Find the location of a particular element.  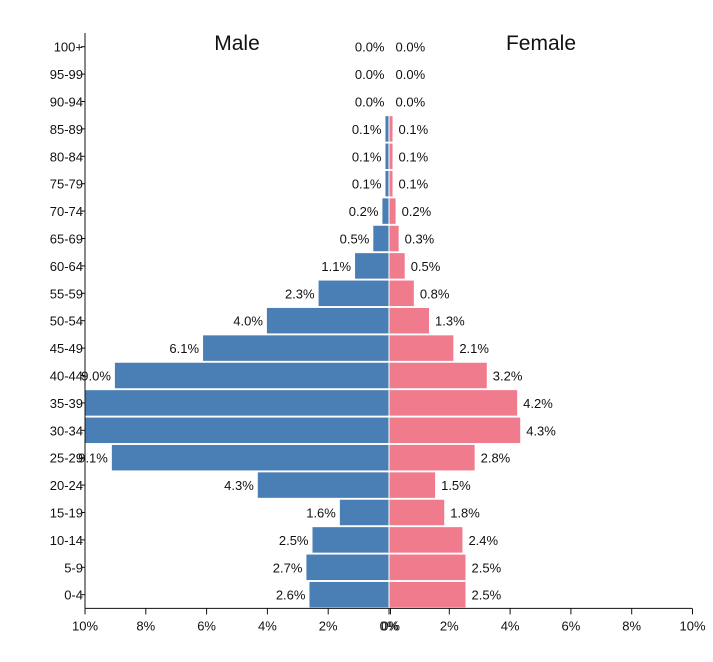

male-value-label: 2.7% is located at coordinates (288, 567).